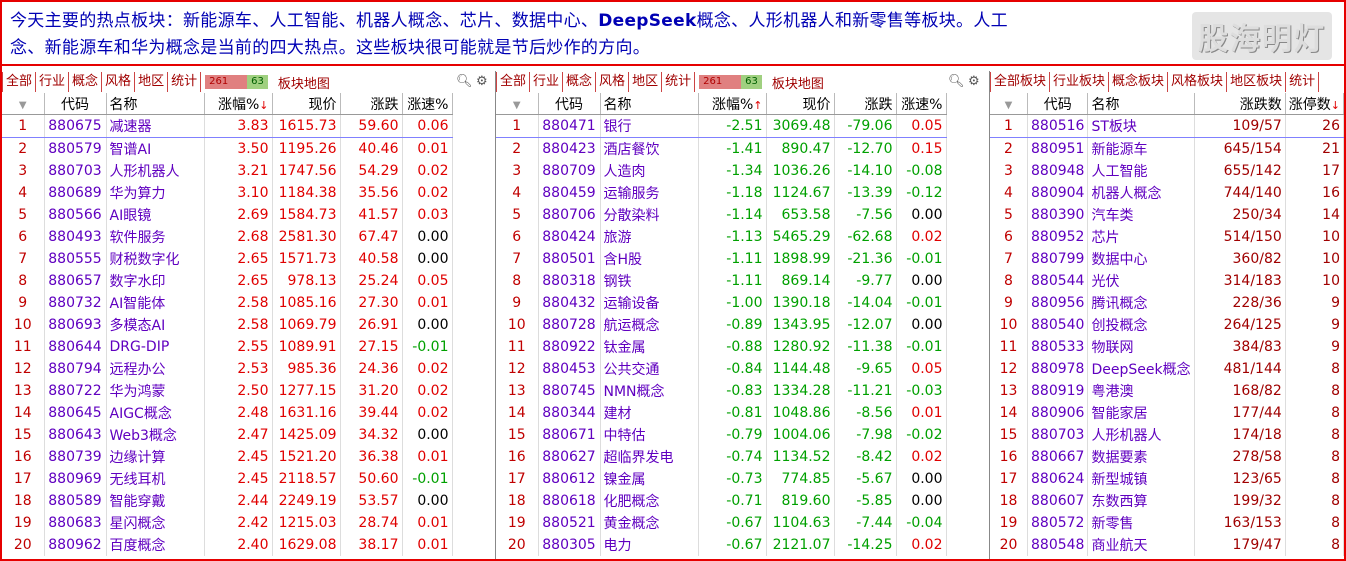 This screenshot has width=1346, height=561. Describe the element at coordinates (1167, 171) in the screenshot. I see `table-row: 3 880948 人工智能 655/142 17` at that location.